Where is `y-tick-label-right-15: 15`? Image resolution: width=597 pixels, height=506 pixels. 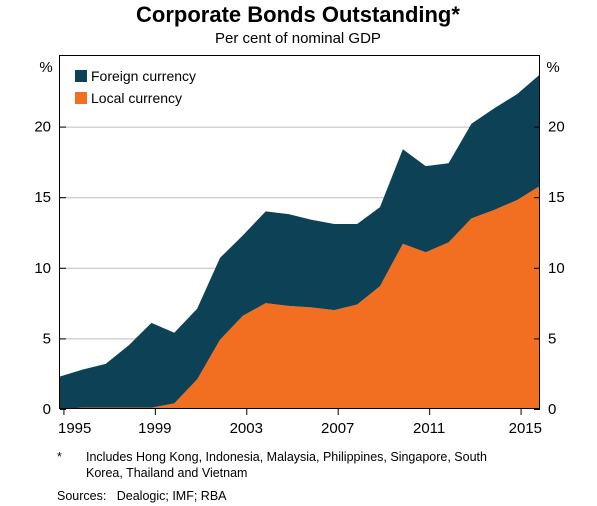 y-tick-label-right-15: 15 is located at coordinates (556, 197).